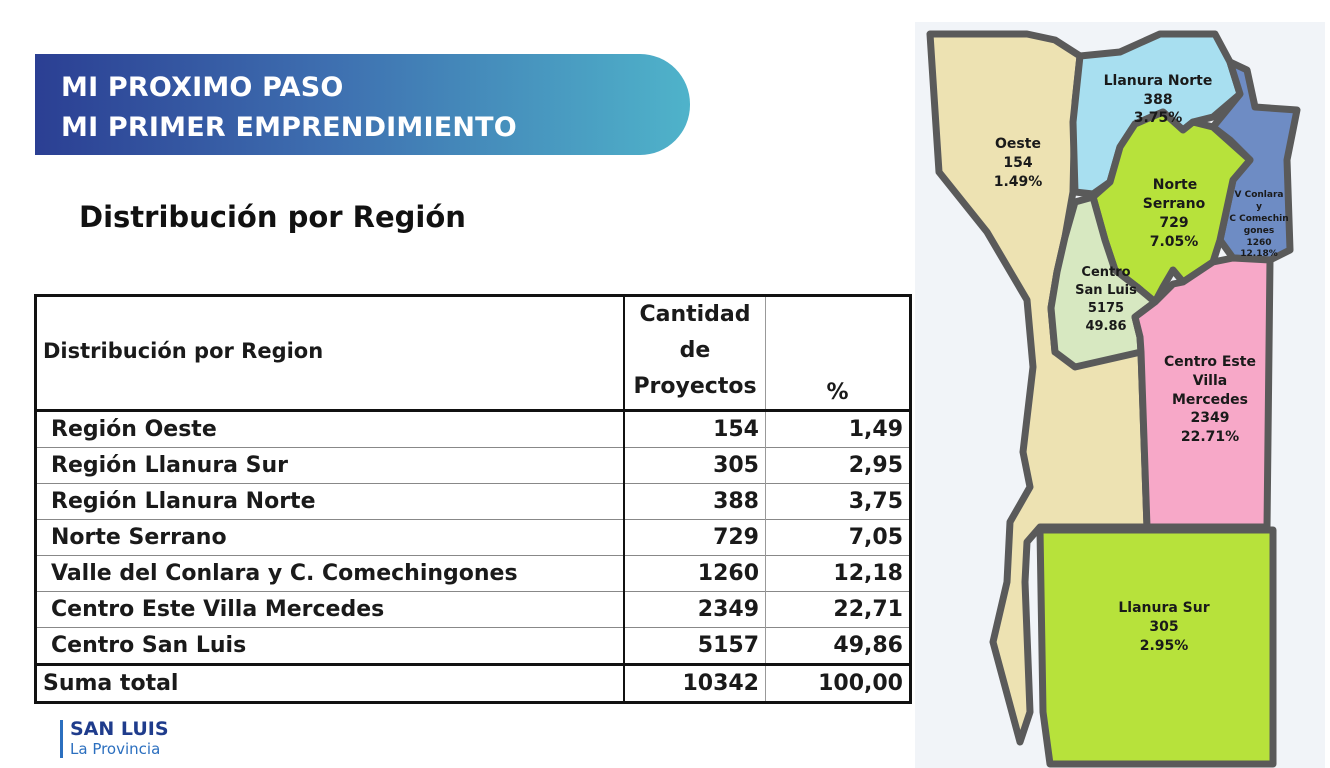  Describe the element at coordinates (1105, 326) in the screenshot. I see `map-label-centro-san-luis-pct: 49.86` at that location.